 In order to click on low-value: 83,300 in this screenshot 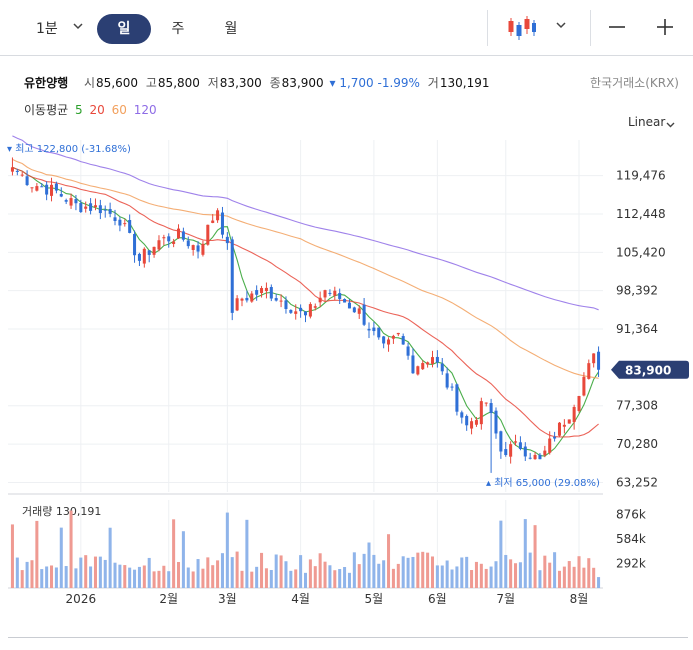, I will do `click(240, 83)`.